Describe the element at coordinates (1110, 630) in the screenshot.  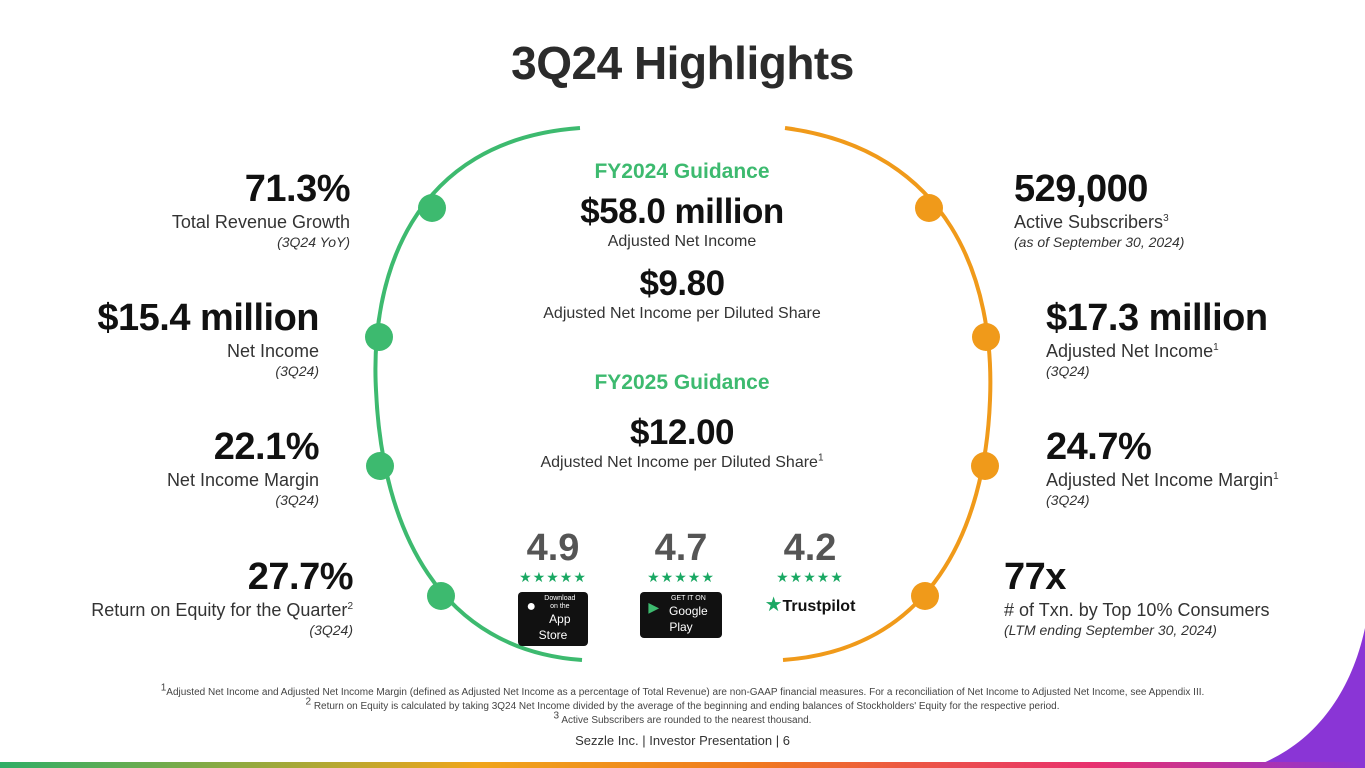
I see `metric-subtext: (LTM ending September 30, 2024)` at that location.